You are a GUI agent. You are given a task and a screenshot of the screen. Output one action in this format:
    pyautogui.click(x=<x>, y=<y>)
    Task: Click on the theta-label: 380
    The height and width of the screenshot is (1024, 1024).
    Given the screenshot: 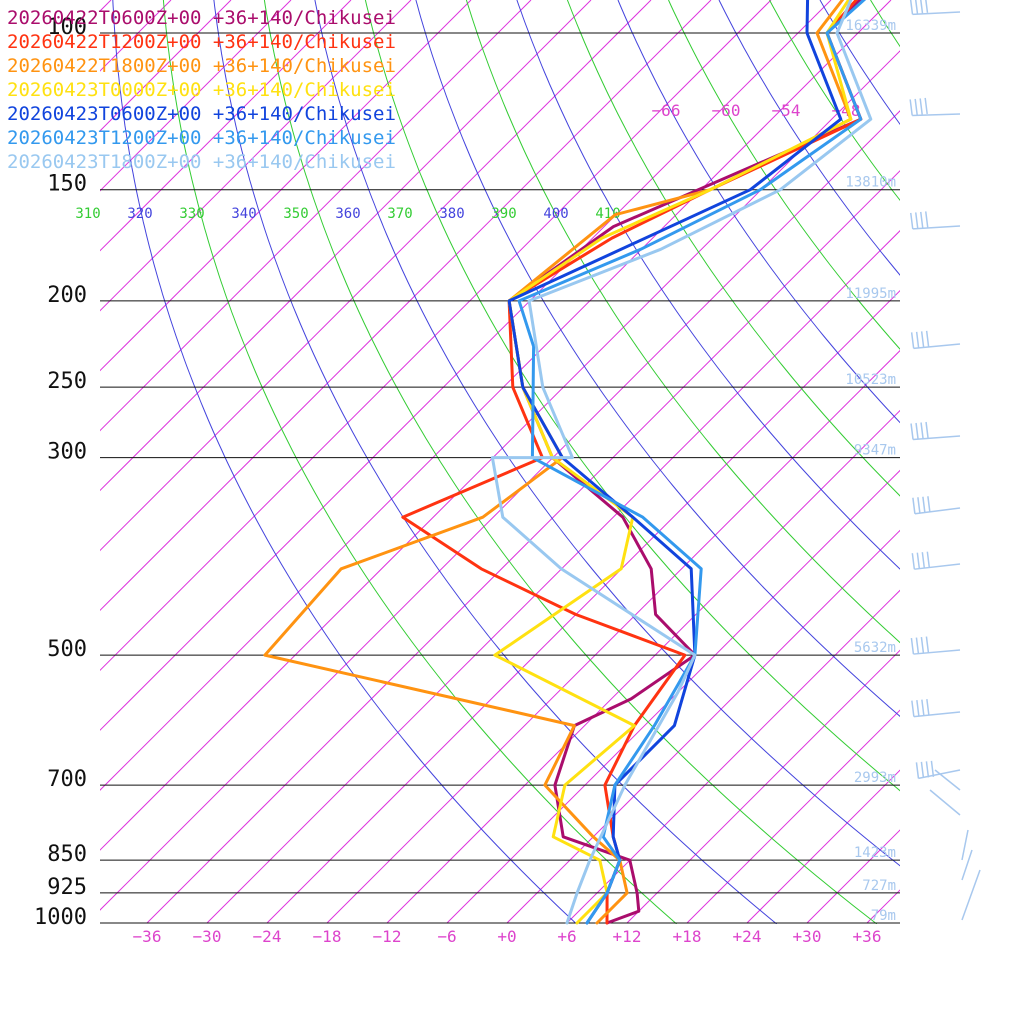 What is the action you would take?
    pyautogui.click(x=451, y=214)
    